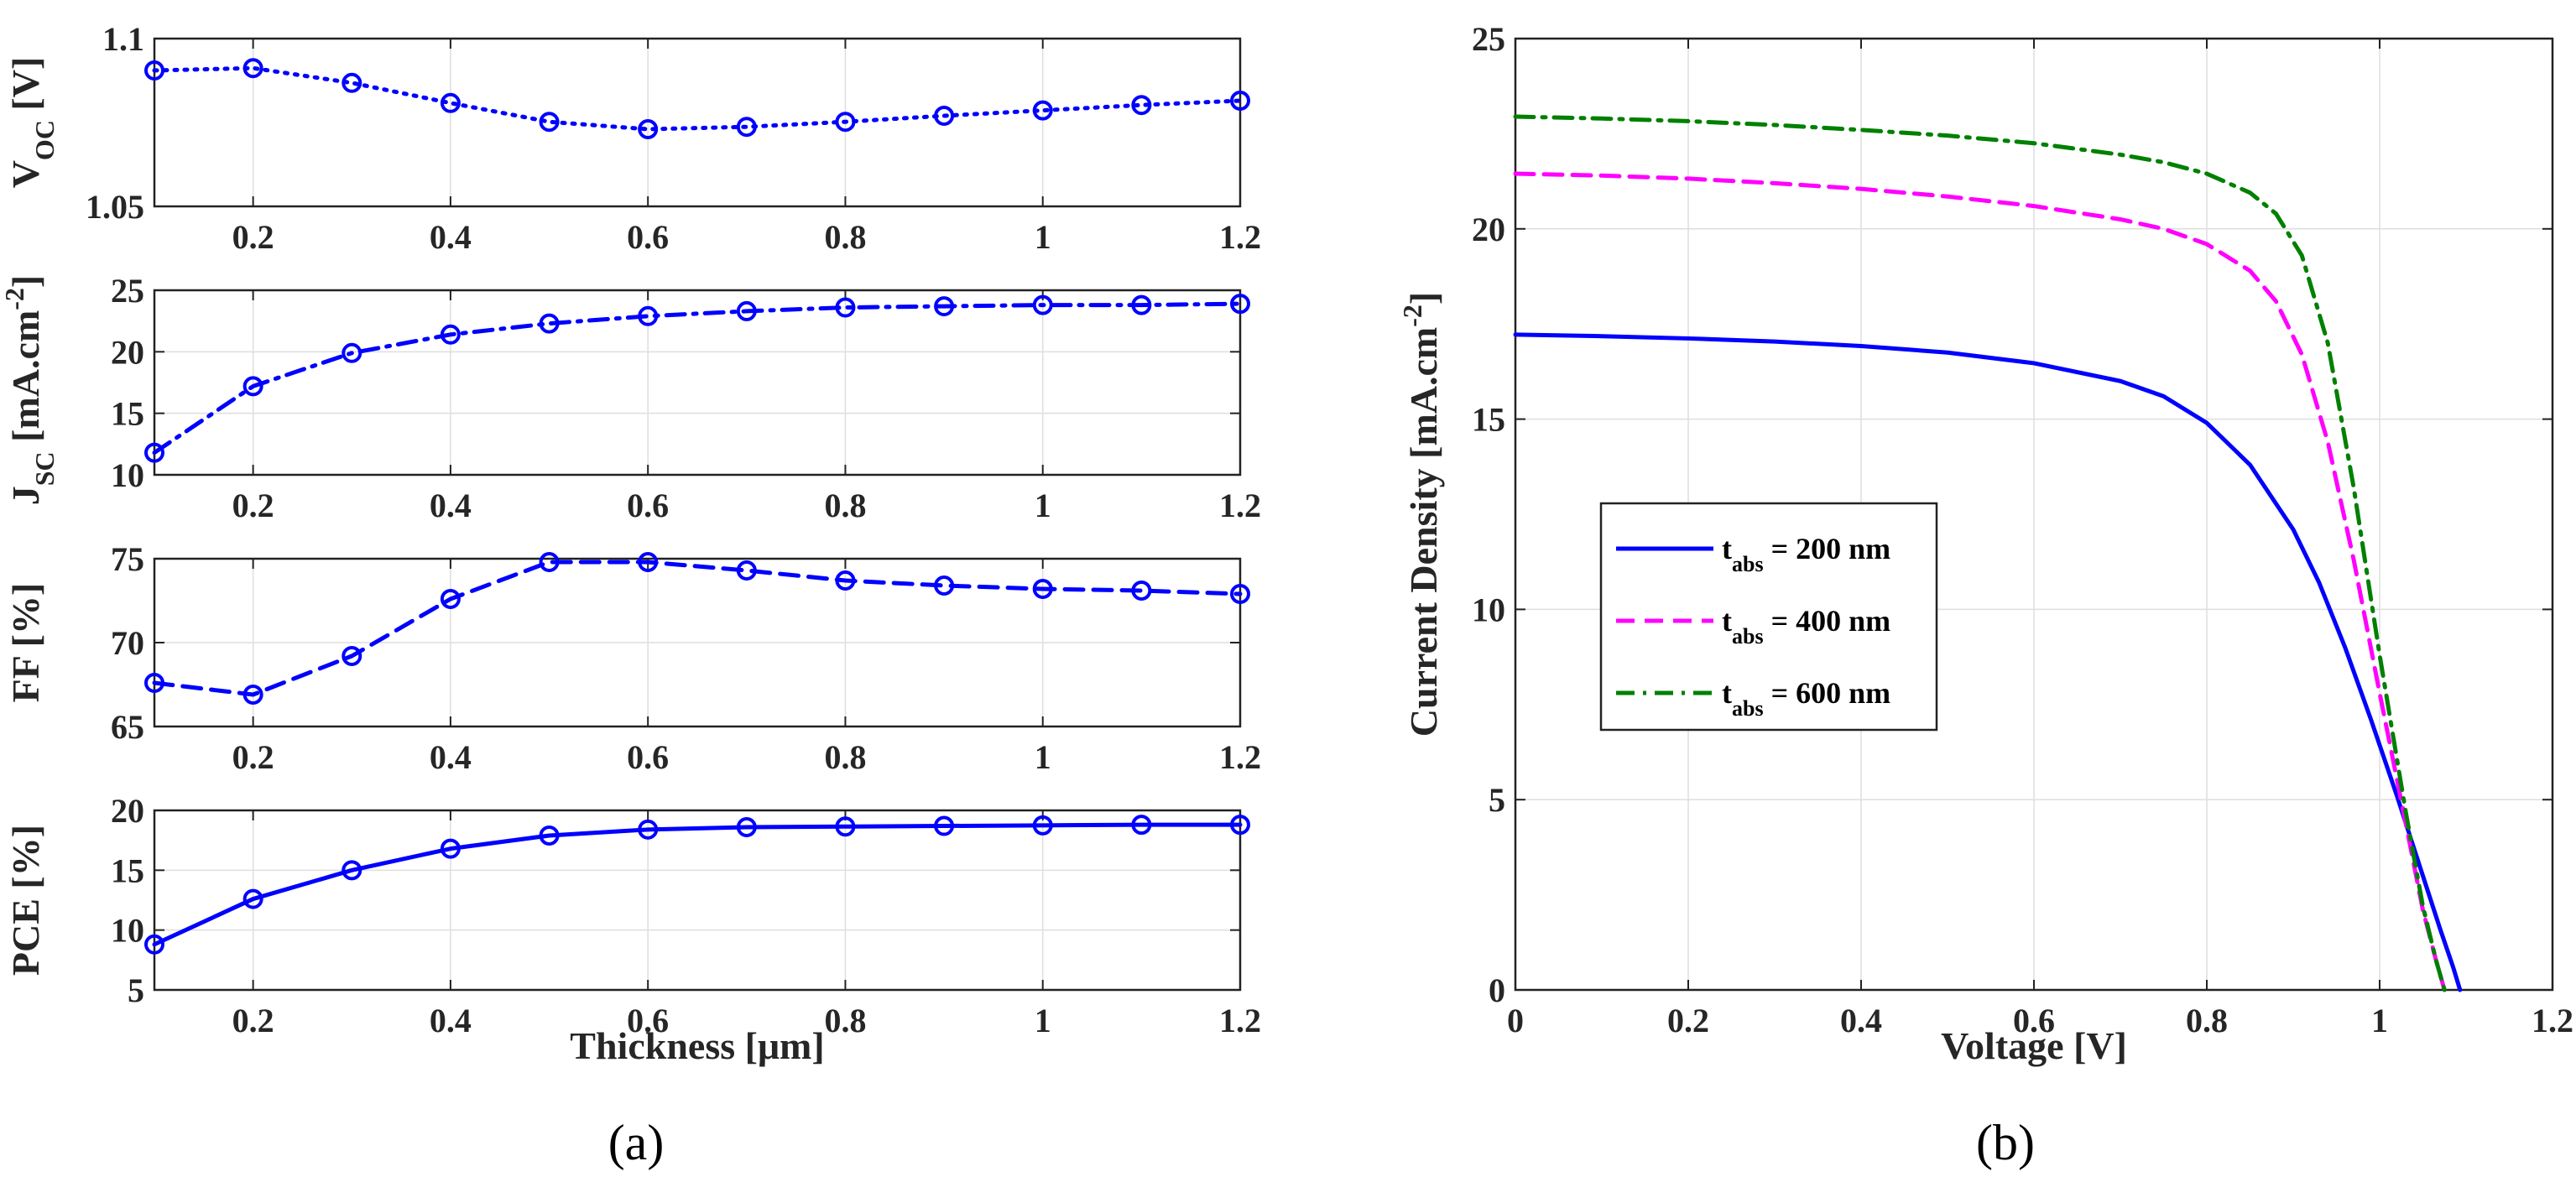 Image resolution: width=2576 pixels, height=1203 pixels. What do you see at coordinates (1043, 1020) in the screenshot?
I see `pce-xtick-label: 1` at bounding box center [1043, 1020].